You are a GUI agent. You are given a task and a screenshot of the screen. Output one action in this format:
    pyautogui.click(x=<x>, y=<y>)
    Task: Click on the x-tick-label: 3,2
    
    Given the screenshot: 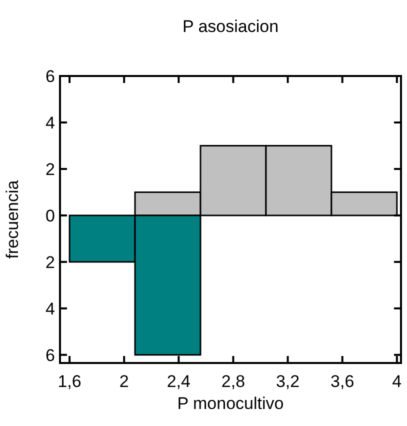 What is the action you would take?
    pyautogui.click(x=288, y=381)
    